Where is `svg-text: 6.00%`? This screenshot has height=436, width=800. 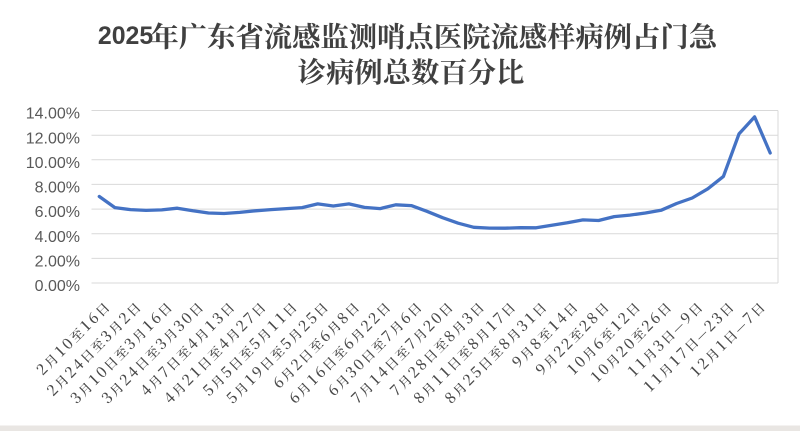 svg-text: 6.00% is located at coordinates (57, 212).